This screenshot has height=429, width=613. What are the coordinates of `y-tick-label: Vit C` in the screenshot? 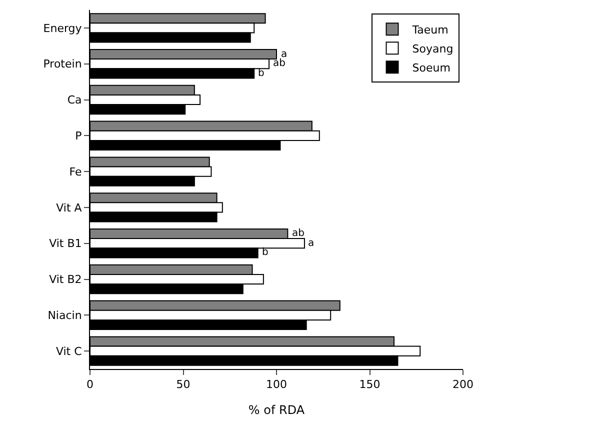 It's located at (69, 351).